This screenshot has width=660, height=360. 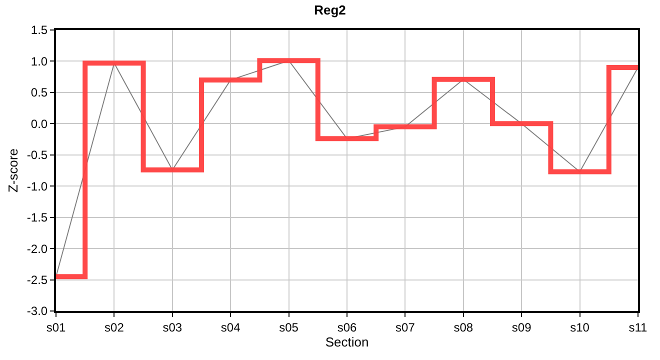 I want to click on x-tick-label: s04, so click(x=230, y=327).